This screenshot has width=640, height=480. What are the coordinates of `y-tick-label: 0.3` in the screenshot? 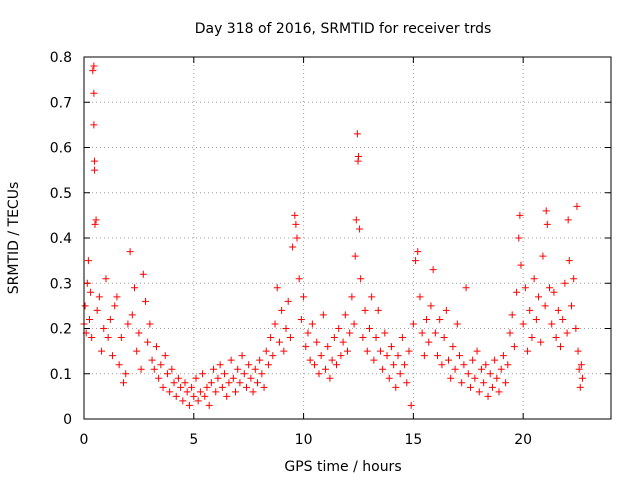 It's located at (61, 284).